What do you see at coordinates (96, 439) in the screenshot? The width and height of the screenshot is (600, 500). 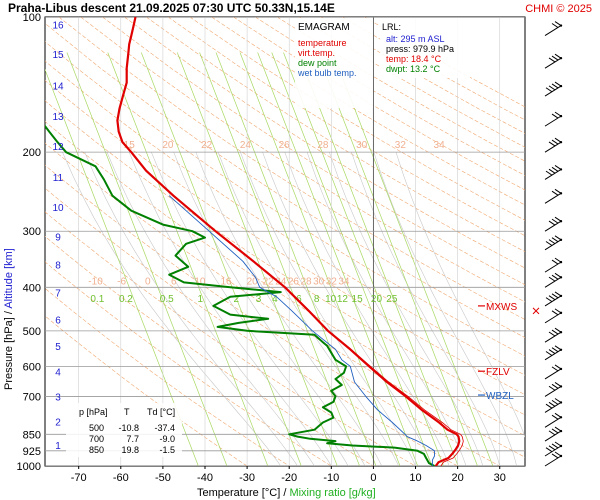 I see `table-cell-p: 700` at bounding box center [96, 439].